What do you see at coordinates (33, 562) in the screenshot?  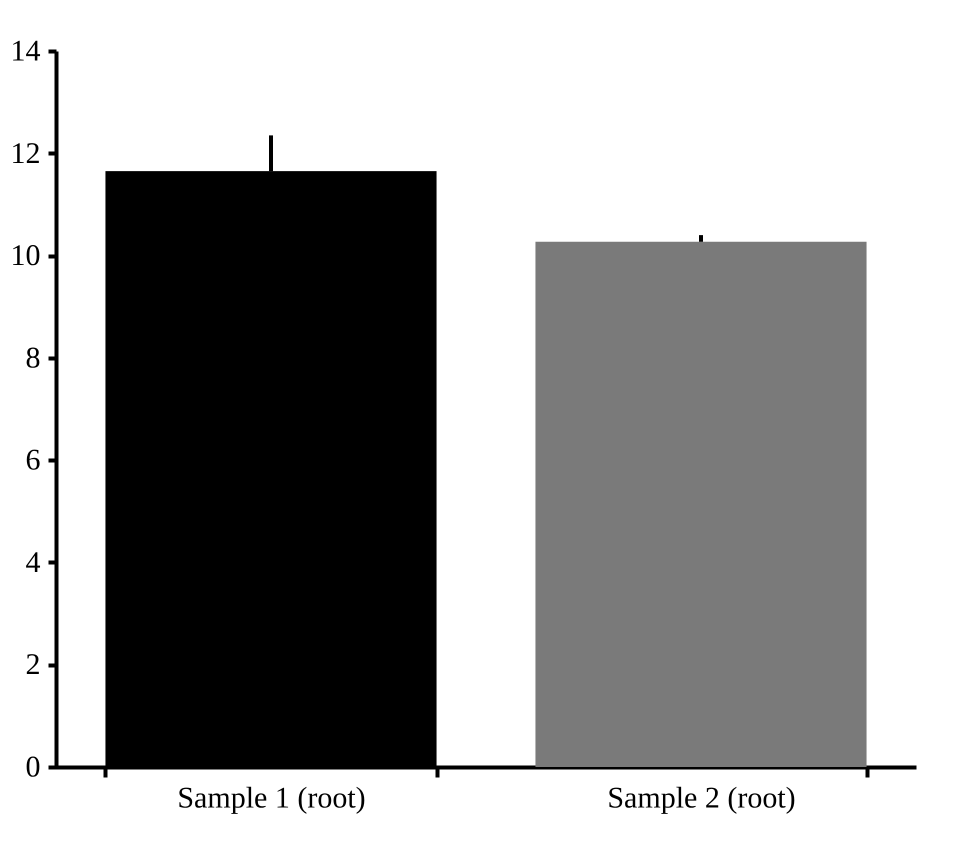 I see `y-tick-label: 4` at bounding box center [33, 562].